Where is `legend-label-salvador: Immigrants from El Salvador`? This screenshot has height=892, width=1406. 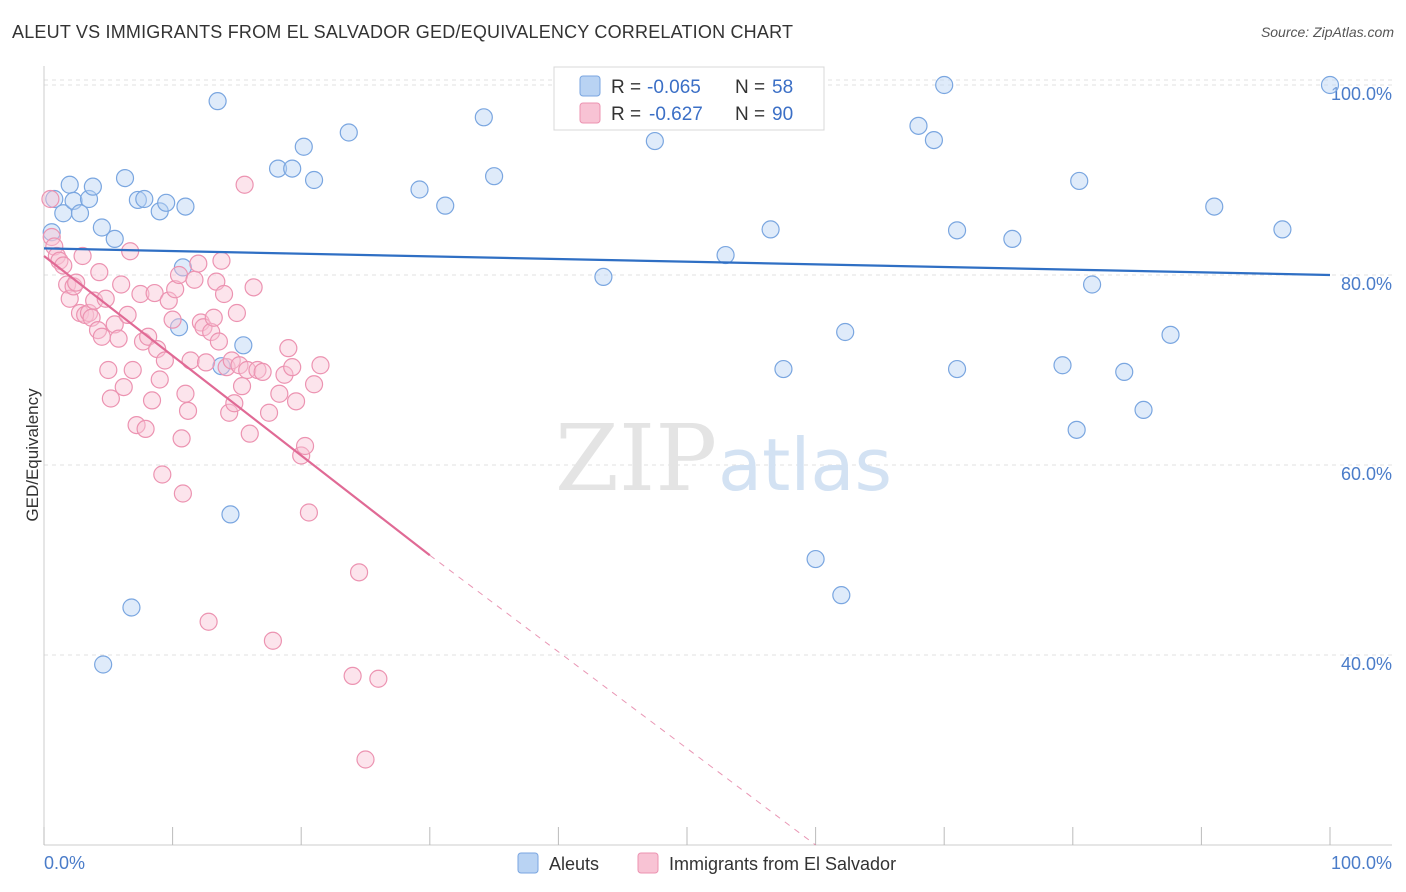
legend-label-salvador: Immigrants from El Salvador is located at coordinates (782, 864).